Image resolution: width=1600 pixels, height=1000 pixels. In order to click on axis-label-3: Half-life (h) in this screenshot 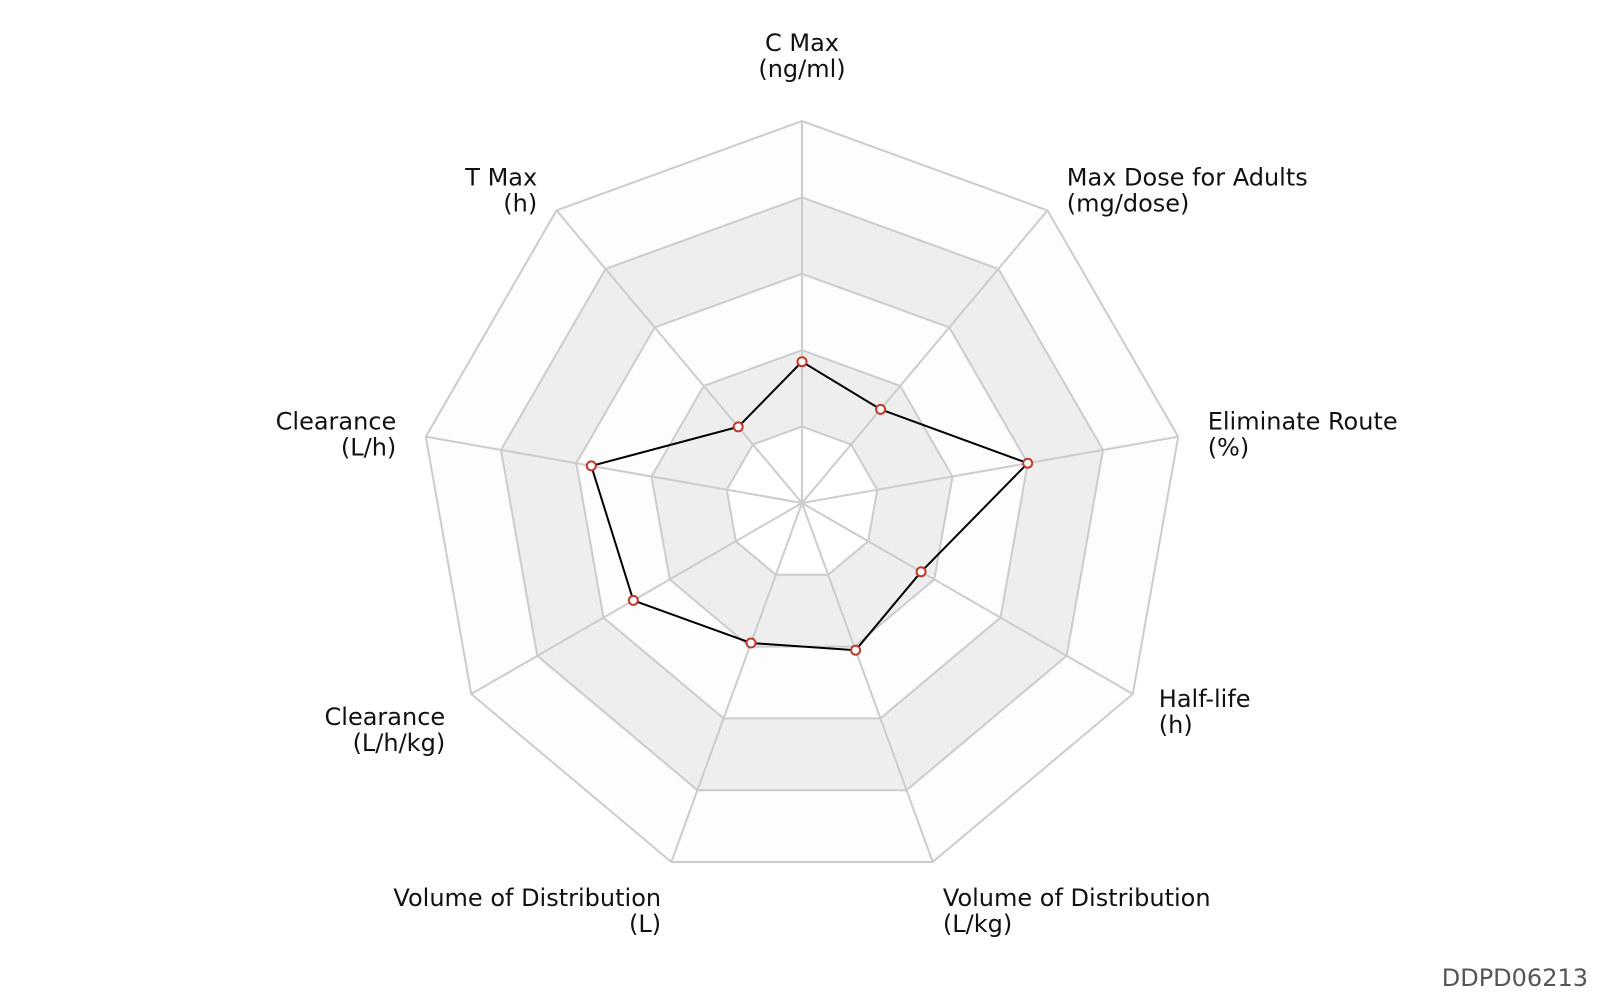, I will do `click(1205, 712)`.